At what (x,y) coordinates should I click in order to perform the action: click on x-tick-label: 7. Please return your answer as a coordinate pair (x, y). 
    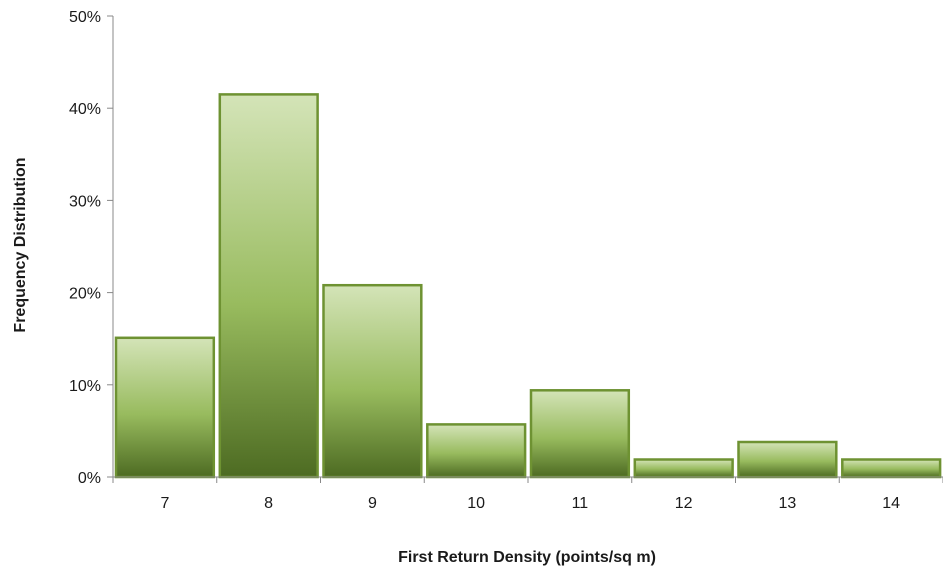
    Looking at the image, I should click on (164, 503).